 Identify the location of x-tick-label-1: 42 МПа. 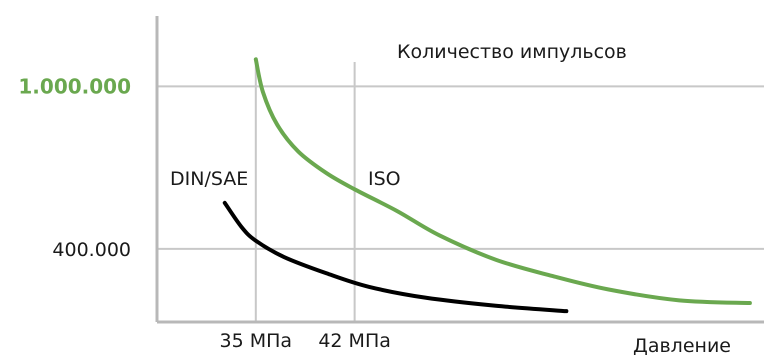
(354, 341).